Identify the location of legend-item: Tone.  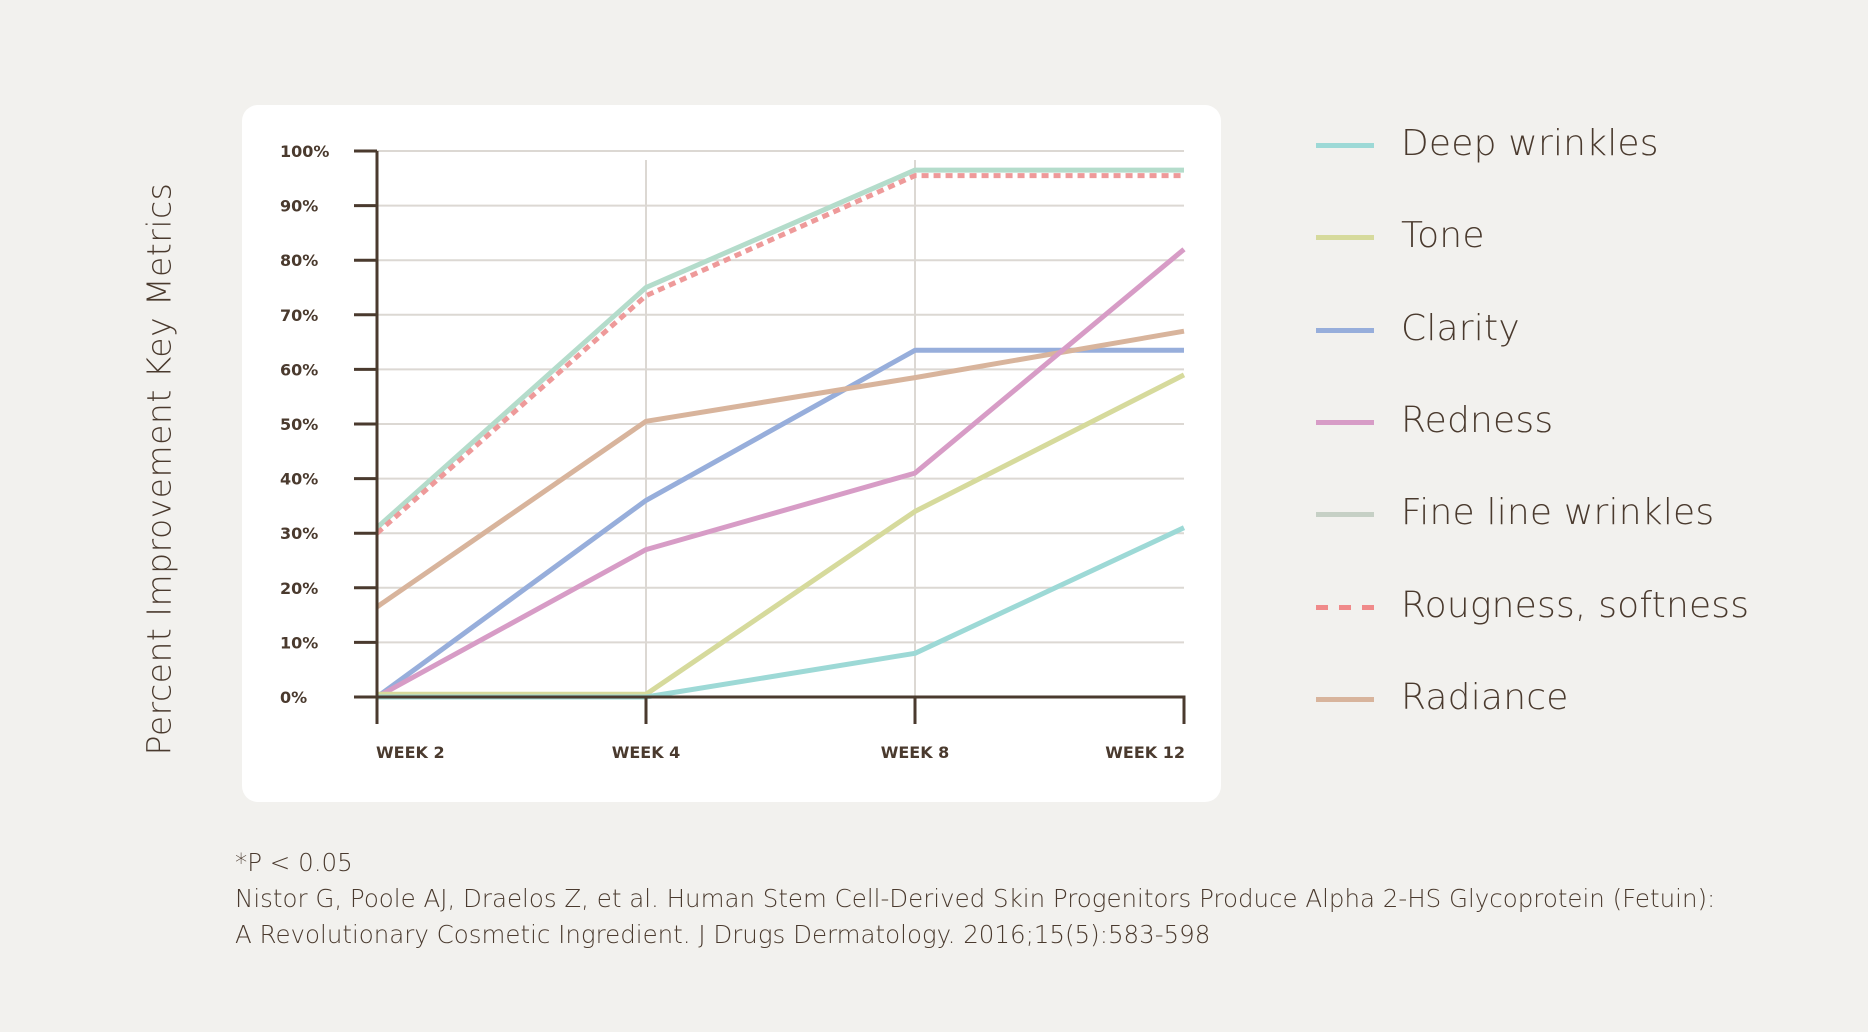
(1566, 237).